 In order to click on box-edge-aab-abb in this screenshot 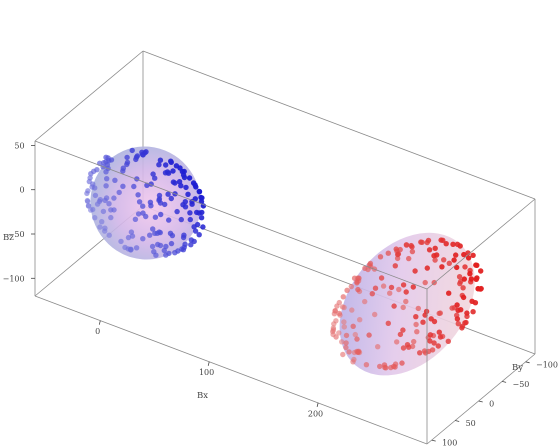, I will do `click(89, 96)`.